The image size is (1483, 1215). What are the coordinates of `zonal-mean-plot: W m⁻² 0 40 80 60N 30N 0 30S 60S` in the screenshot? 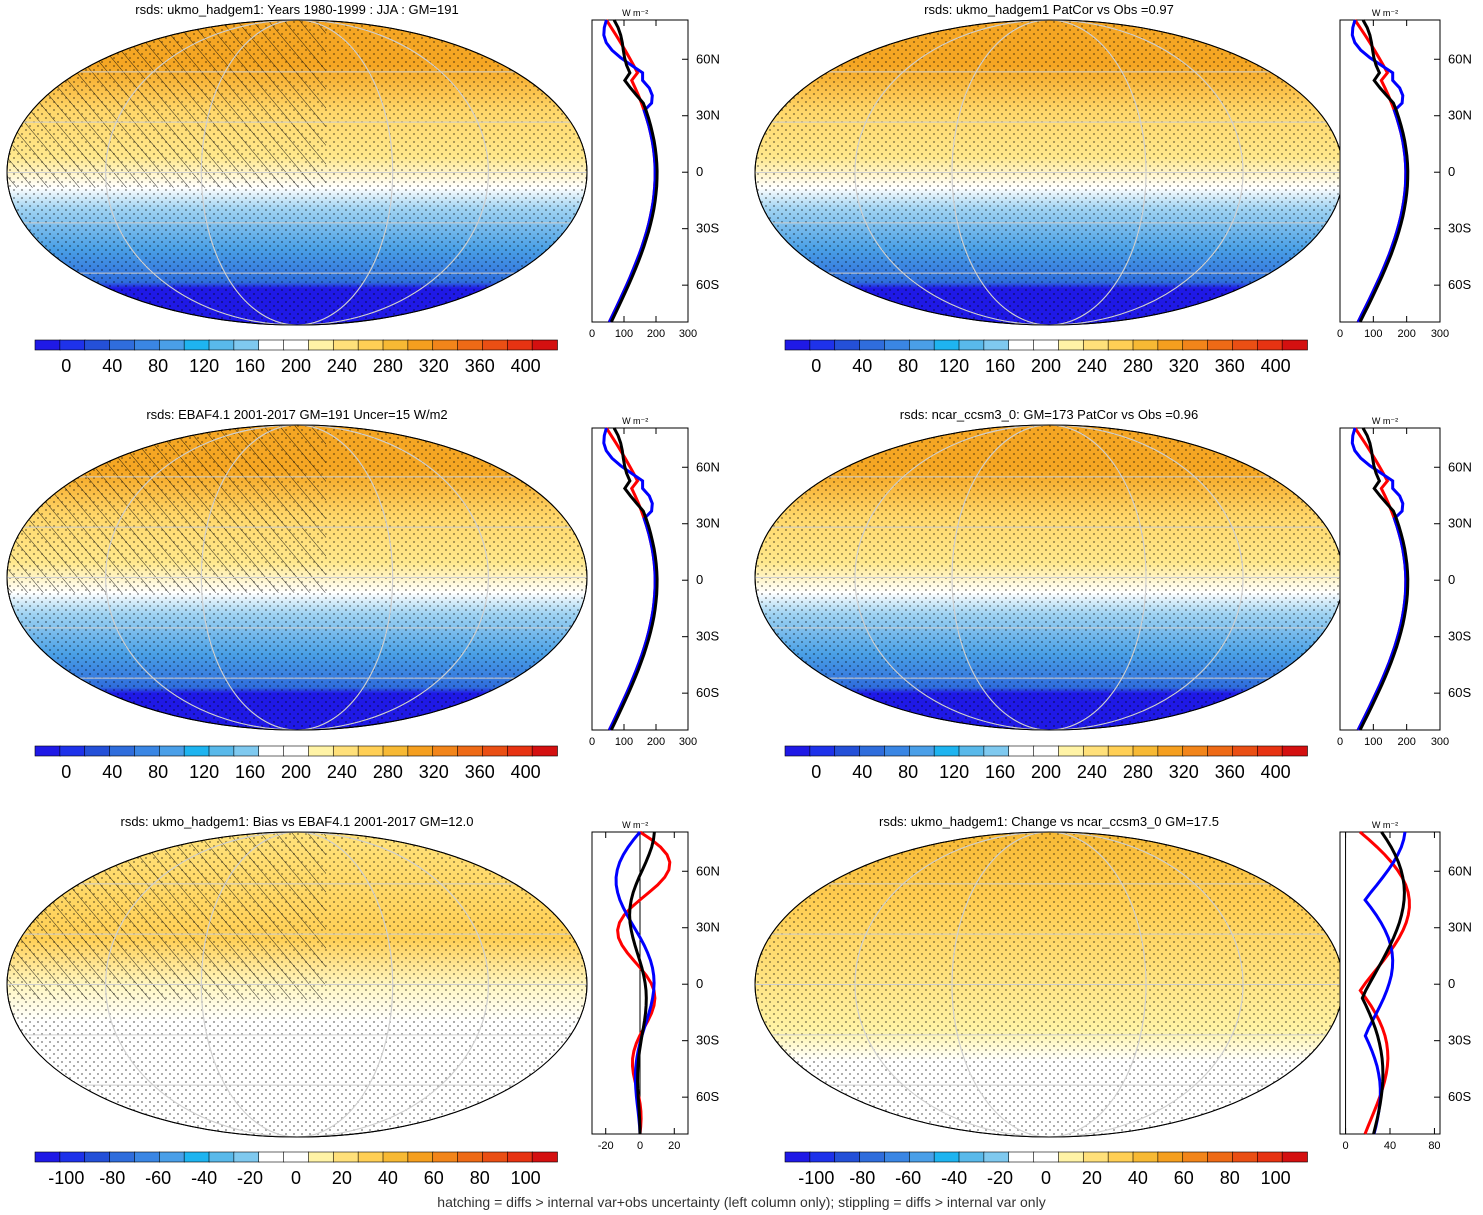 It's located at (1405, 986).